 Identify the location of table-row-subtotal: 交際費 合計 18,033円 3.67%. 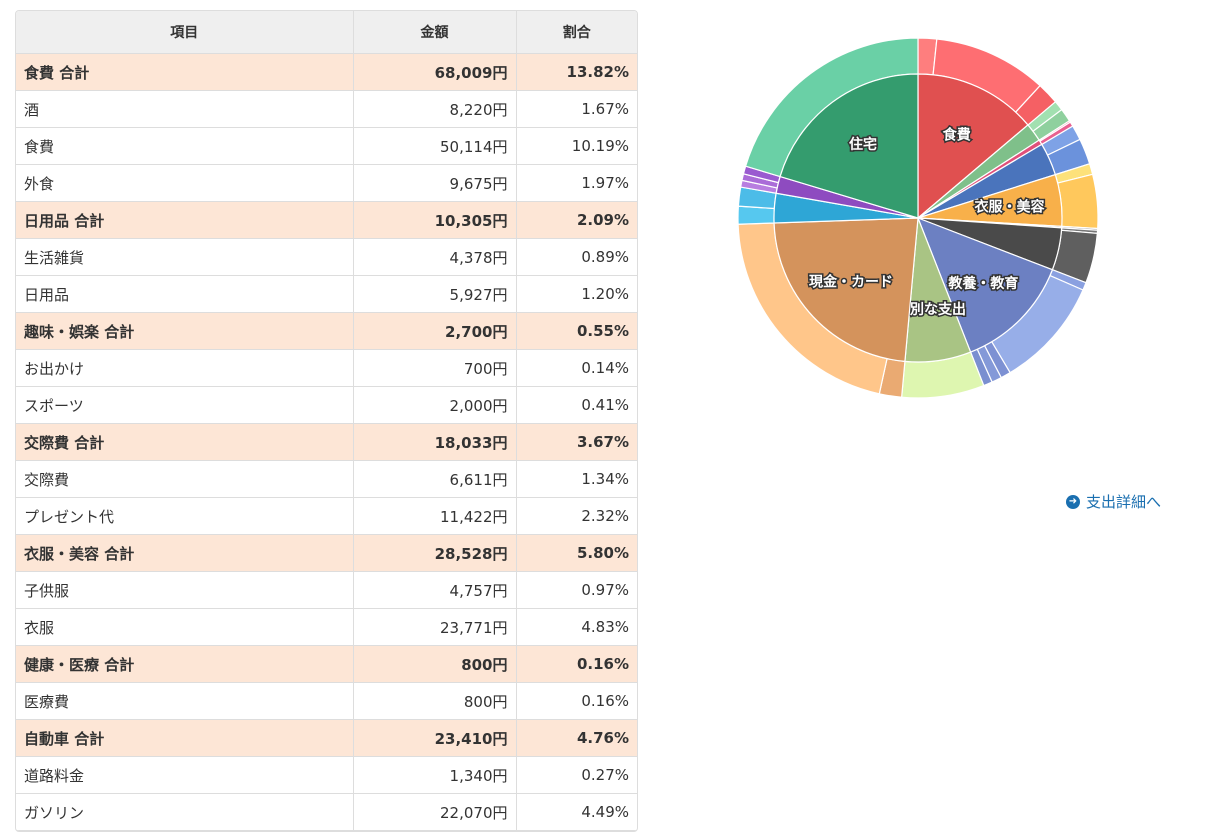
(326, 442).